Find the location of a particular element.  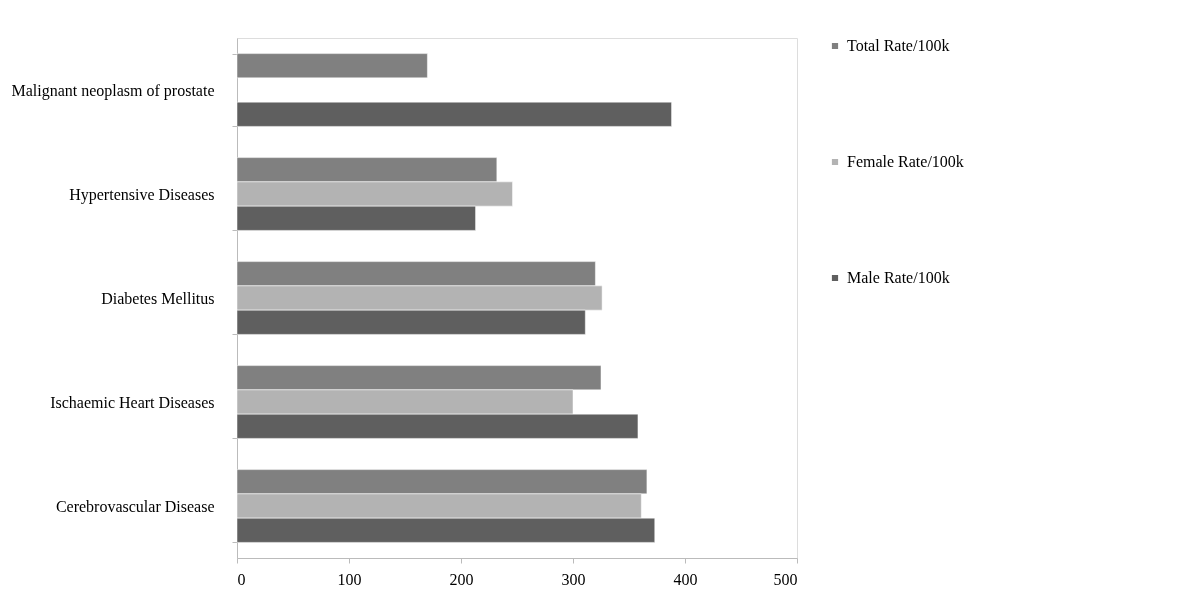

x-tick-label: 200 is located at coordinates (461, 579).